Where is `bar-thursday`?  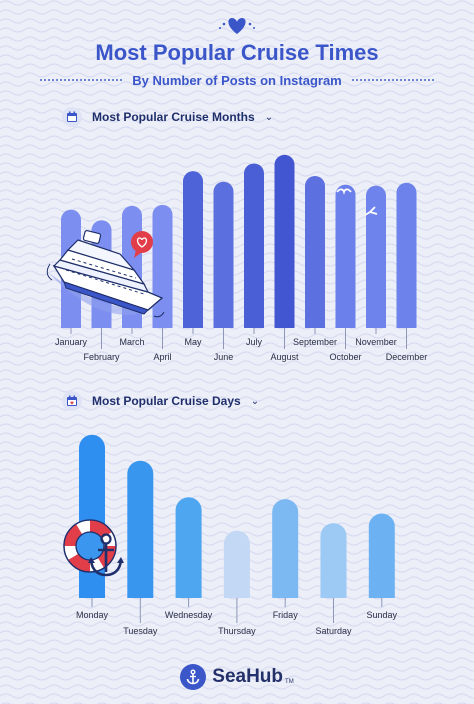 bar-thursday is located at coordinates (236, 564).